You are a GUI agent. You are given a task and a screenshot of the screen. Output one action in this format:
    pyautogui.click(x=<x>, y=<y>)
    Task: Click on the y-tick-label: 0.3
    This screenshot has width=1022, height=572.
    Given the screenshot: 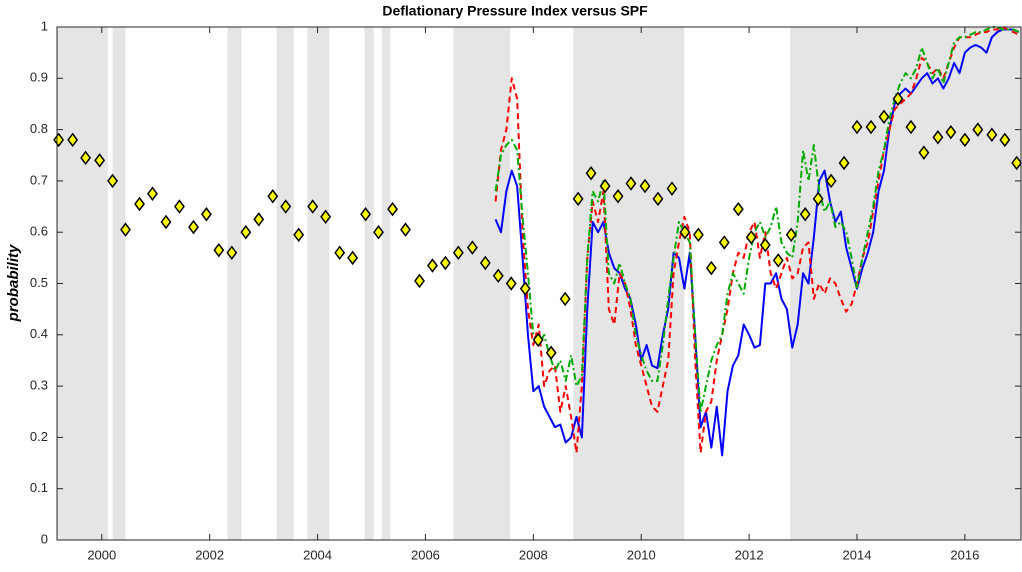 What is the action you would take?
    pyautogui.click(x=39, y=385)
    